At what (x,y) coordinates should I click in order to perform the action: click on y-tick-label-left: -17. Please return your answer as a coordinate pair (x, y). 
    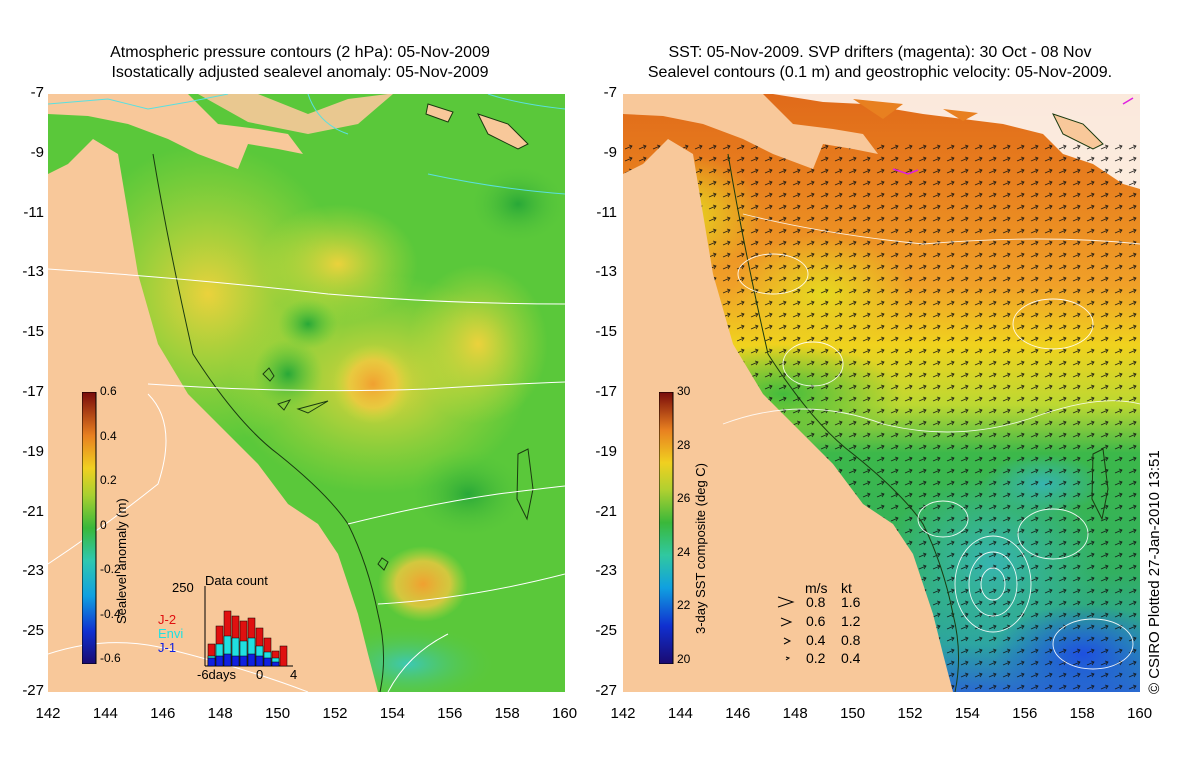
    Looking at the image, I should click on (33, 391).